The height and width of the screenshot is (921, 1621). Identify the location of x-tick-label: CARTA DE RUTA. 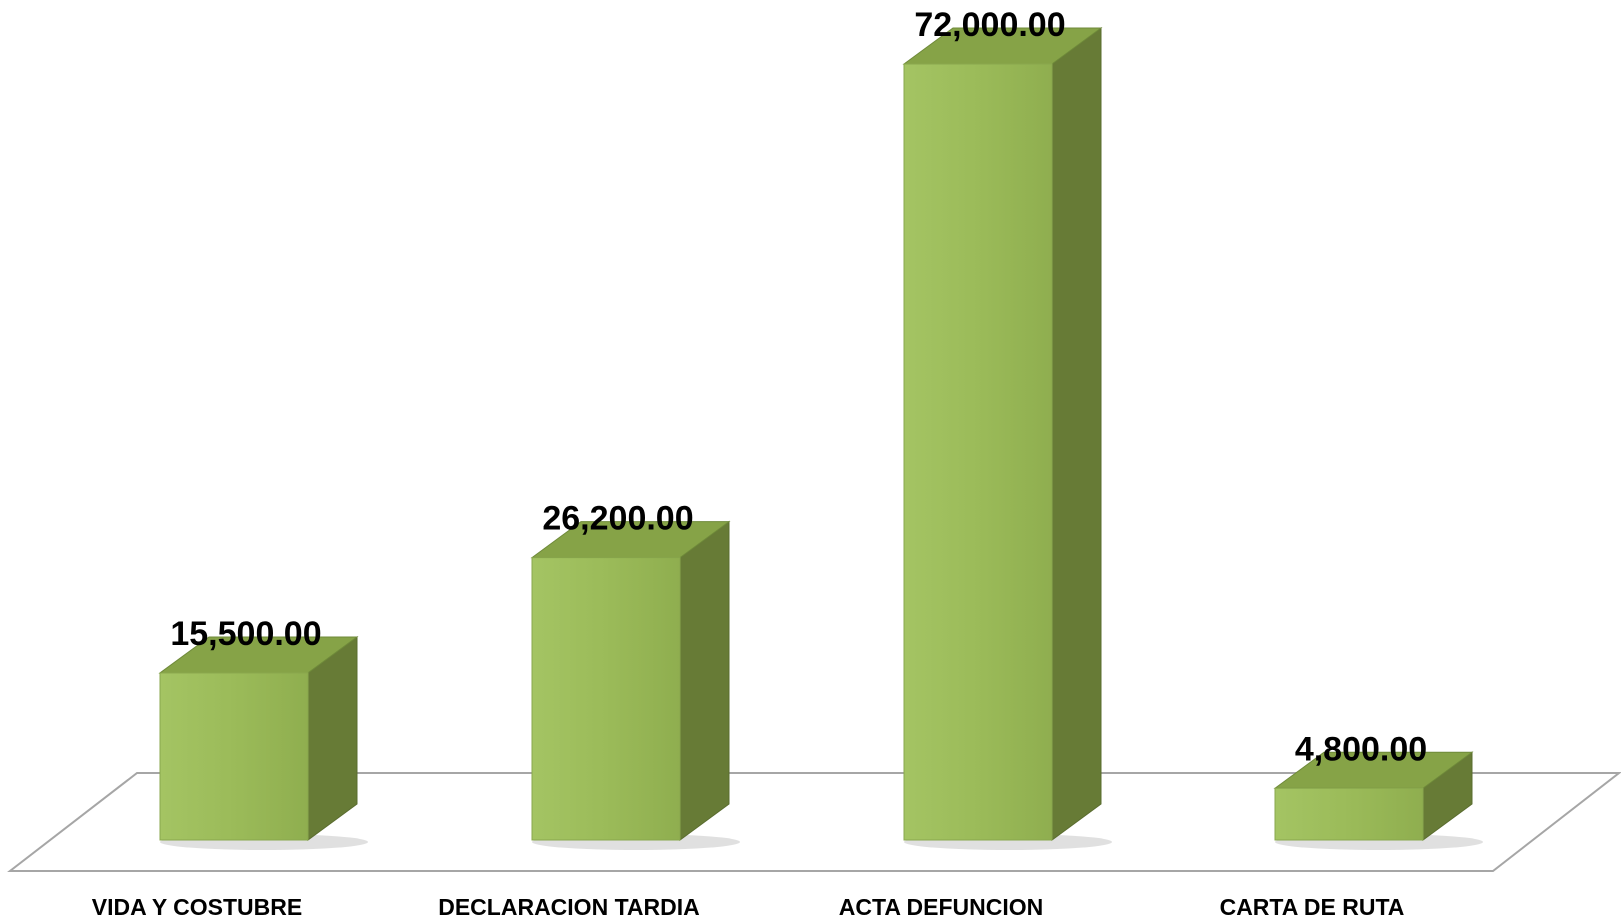
(1312, 907).